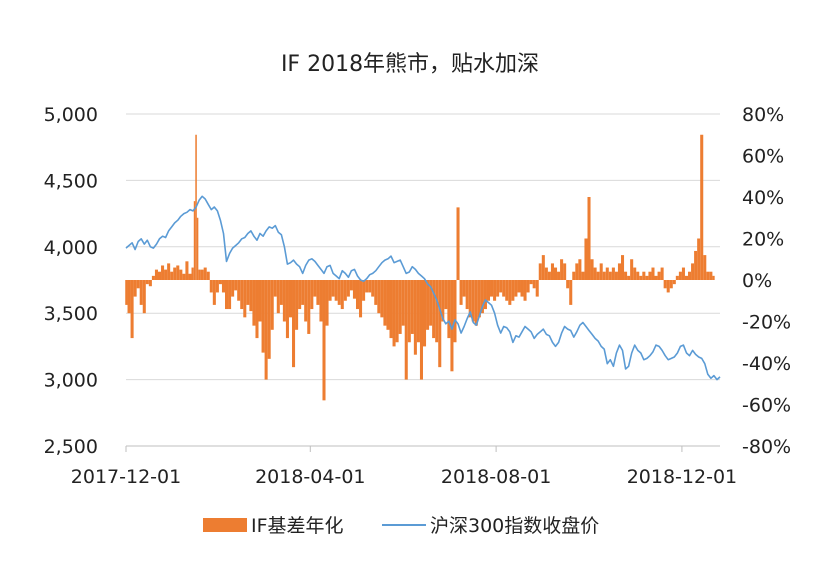 Image resolution: width=820 pixels, height=563 pixels. I want to click on left-tick-label-3: 3,500, so click(71, 314).